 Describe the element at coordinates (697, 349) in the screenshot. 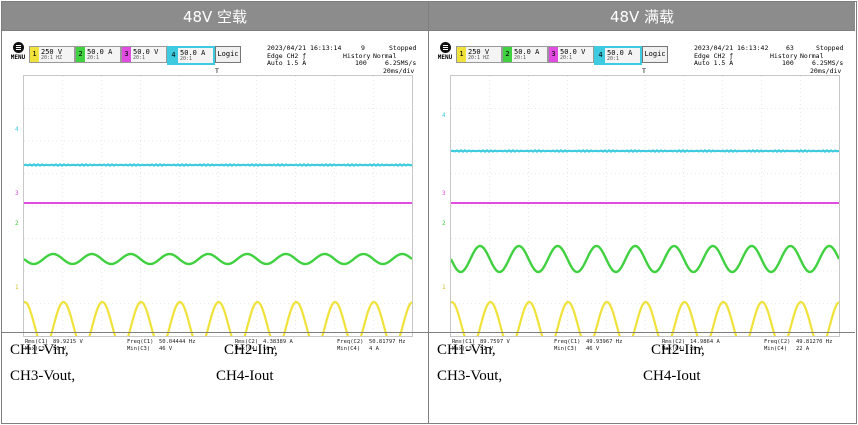

I see `meas-value: 28 A` at that location.